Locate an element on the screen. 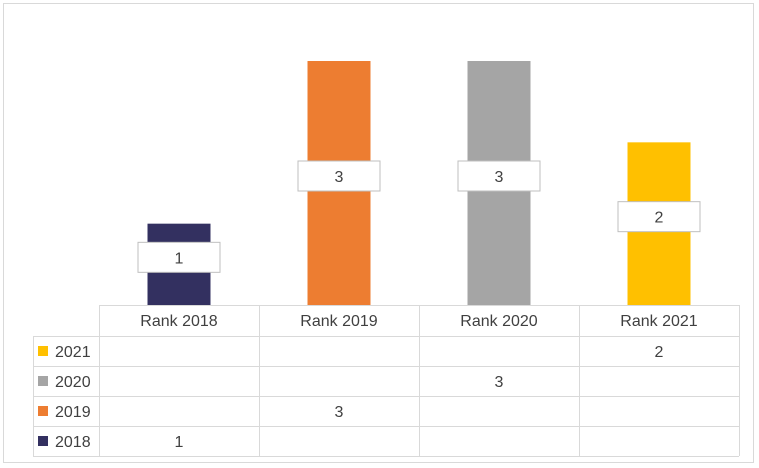 Image resolution: width=759 pixels, height=468 pixels. category-label: Rank 2020 is located at coordinates (498, 321).